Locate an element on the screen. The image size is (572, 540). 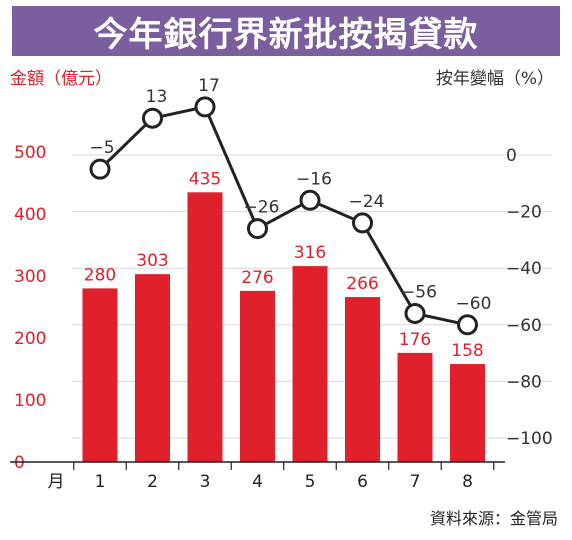
left-tick-label: 200 is located at coordinates (30, 339).